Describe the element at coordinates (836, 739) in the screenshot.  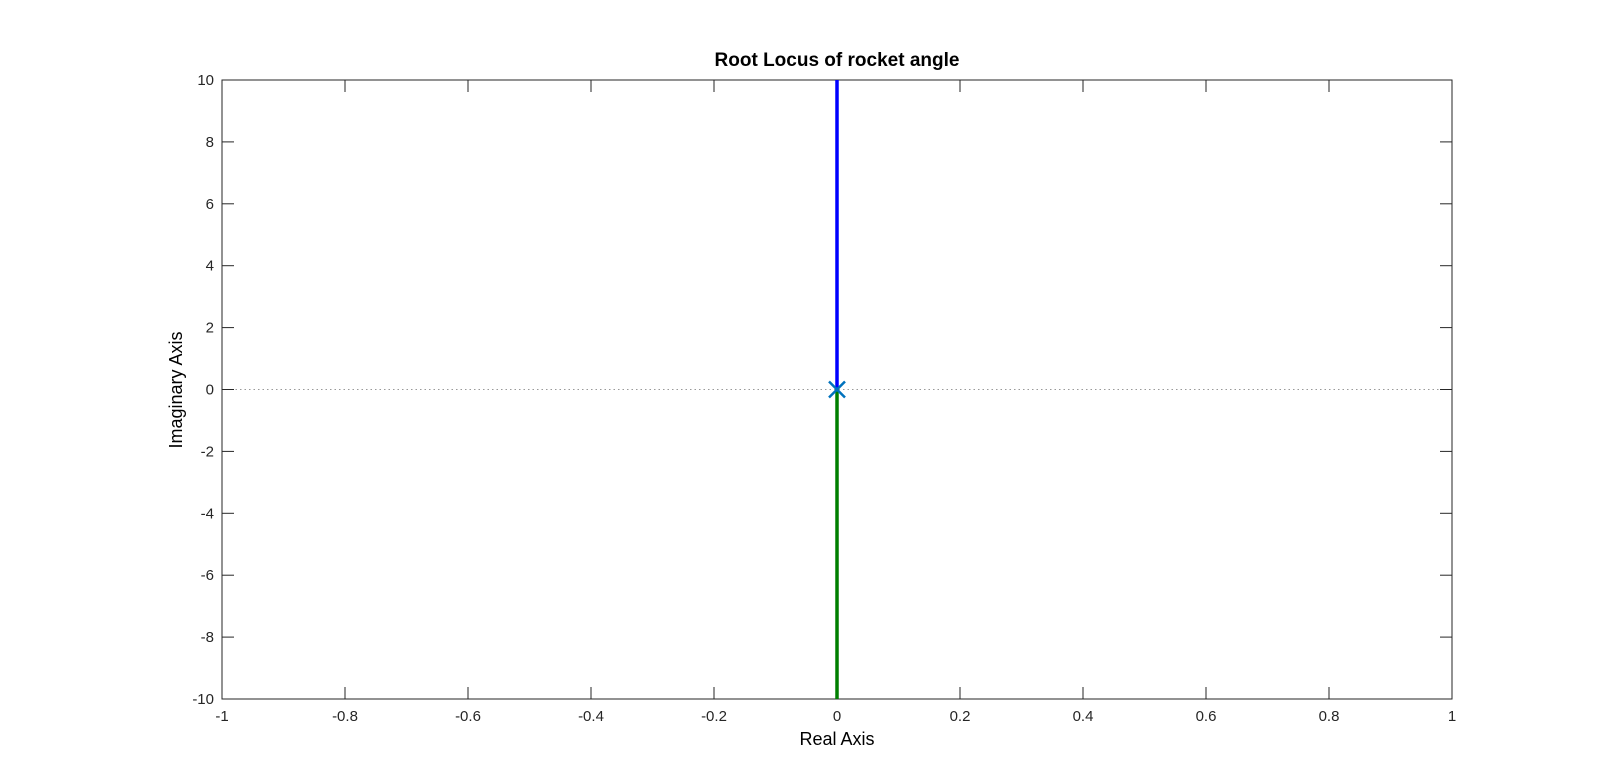
I see `x-axis-label: Real Axis` at that location.